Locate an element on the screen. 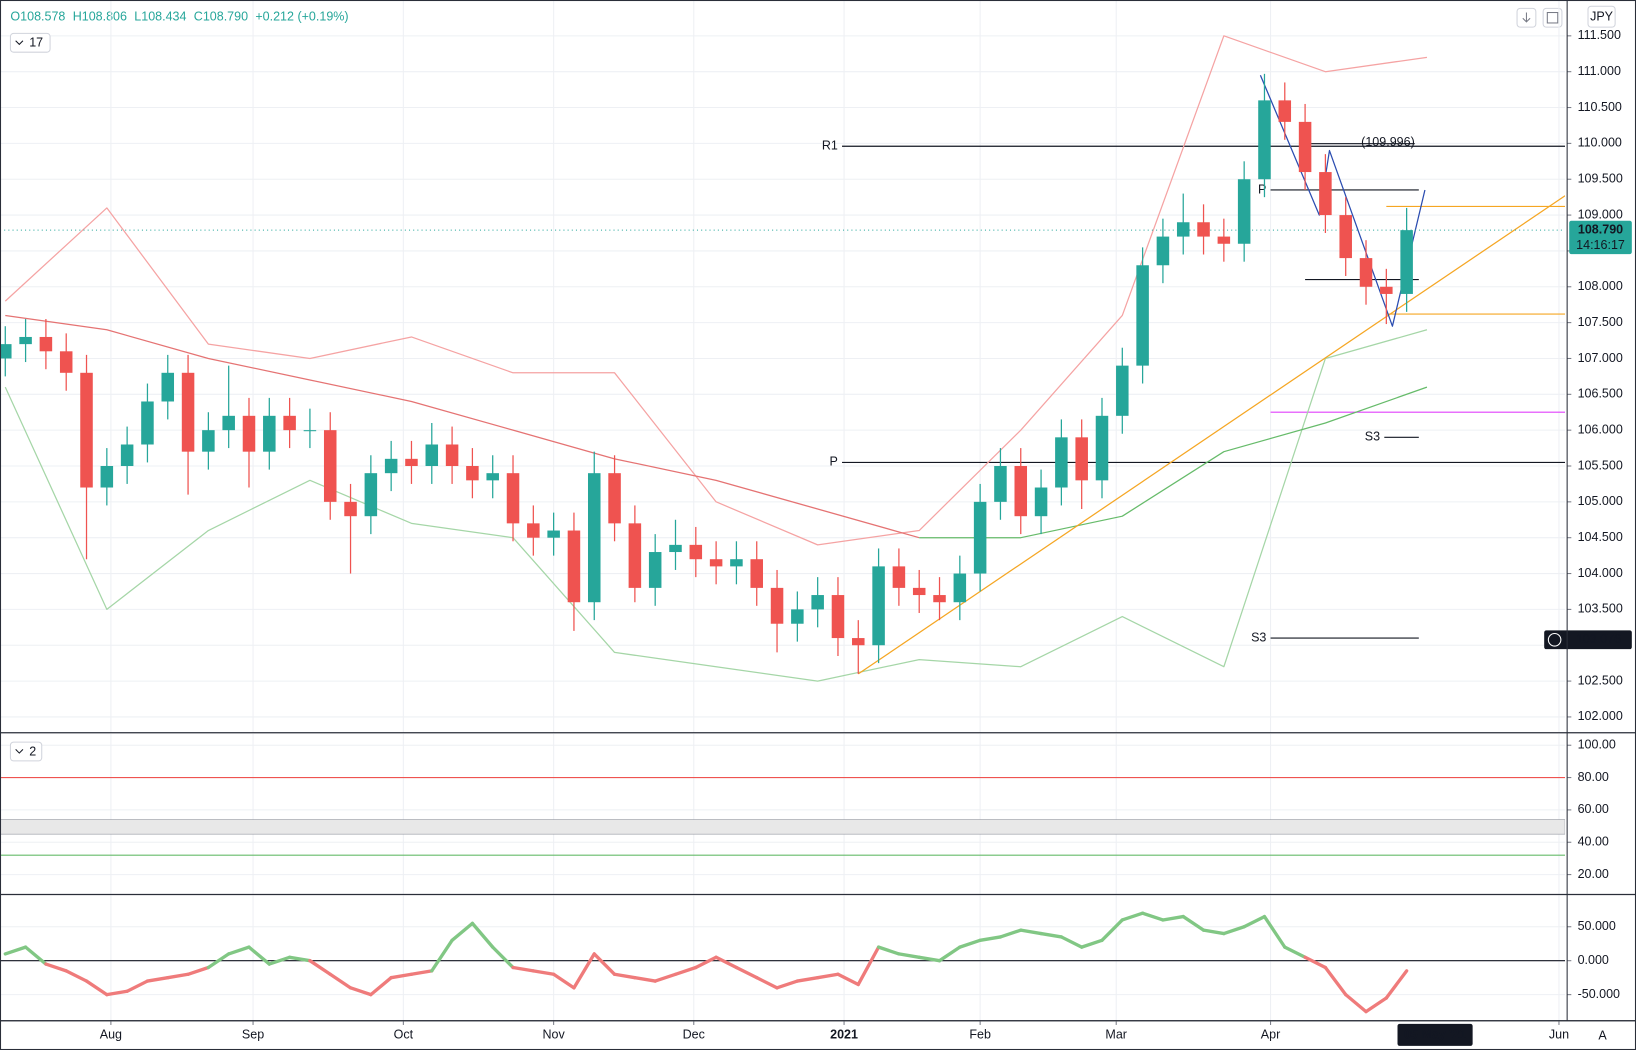 The width and height of the screenshot is (1636, 1050). y-tick-label: 110.500 is located at coordinates (1600, 107).